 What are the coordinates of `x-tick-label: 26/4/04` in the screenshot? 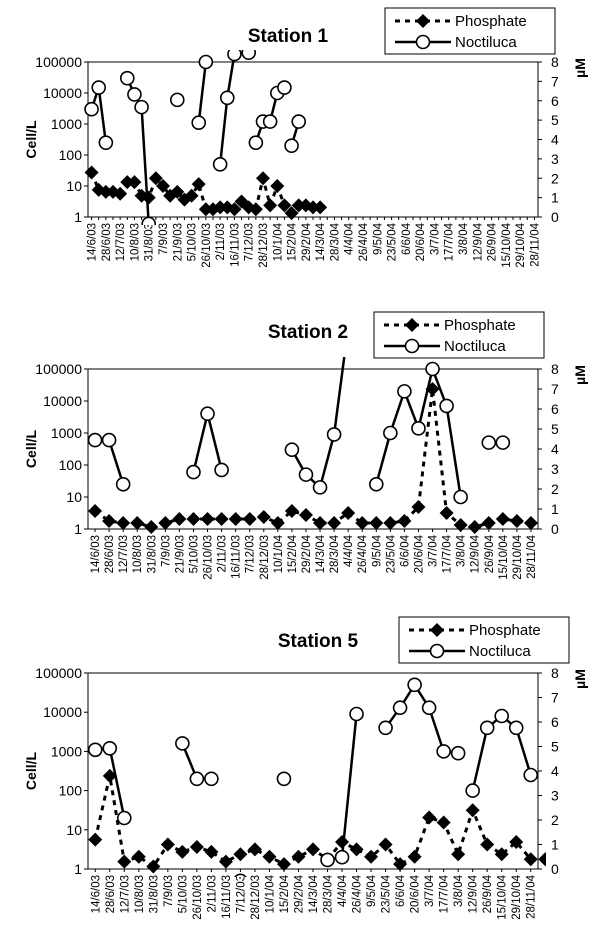 It's located at (363, 553).